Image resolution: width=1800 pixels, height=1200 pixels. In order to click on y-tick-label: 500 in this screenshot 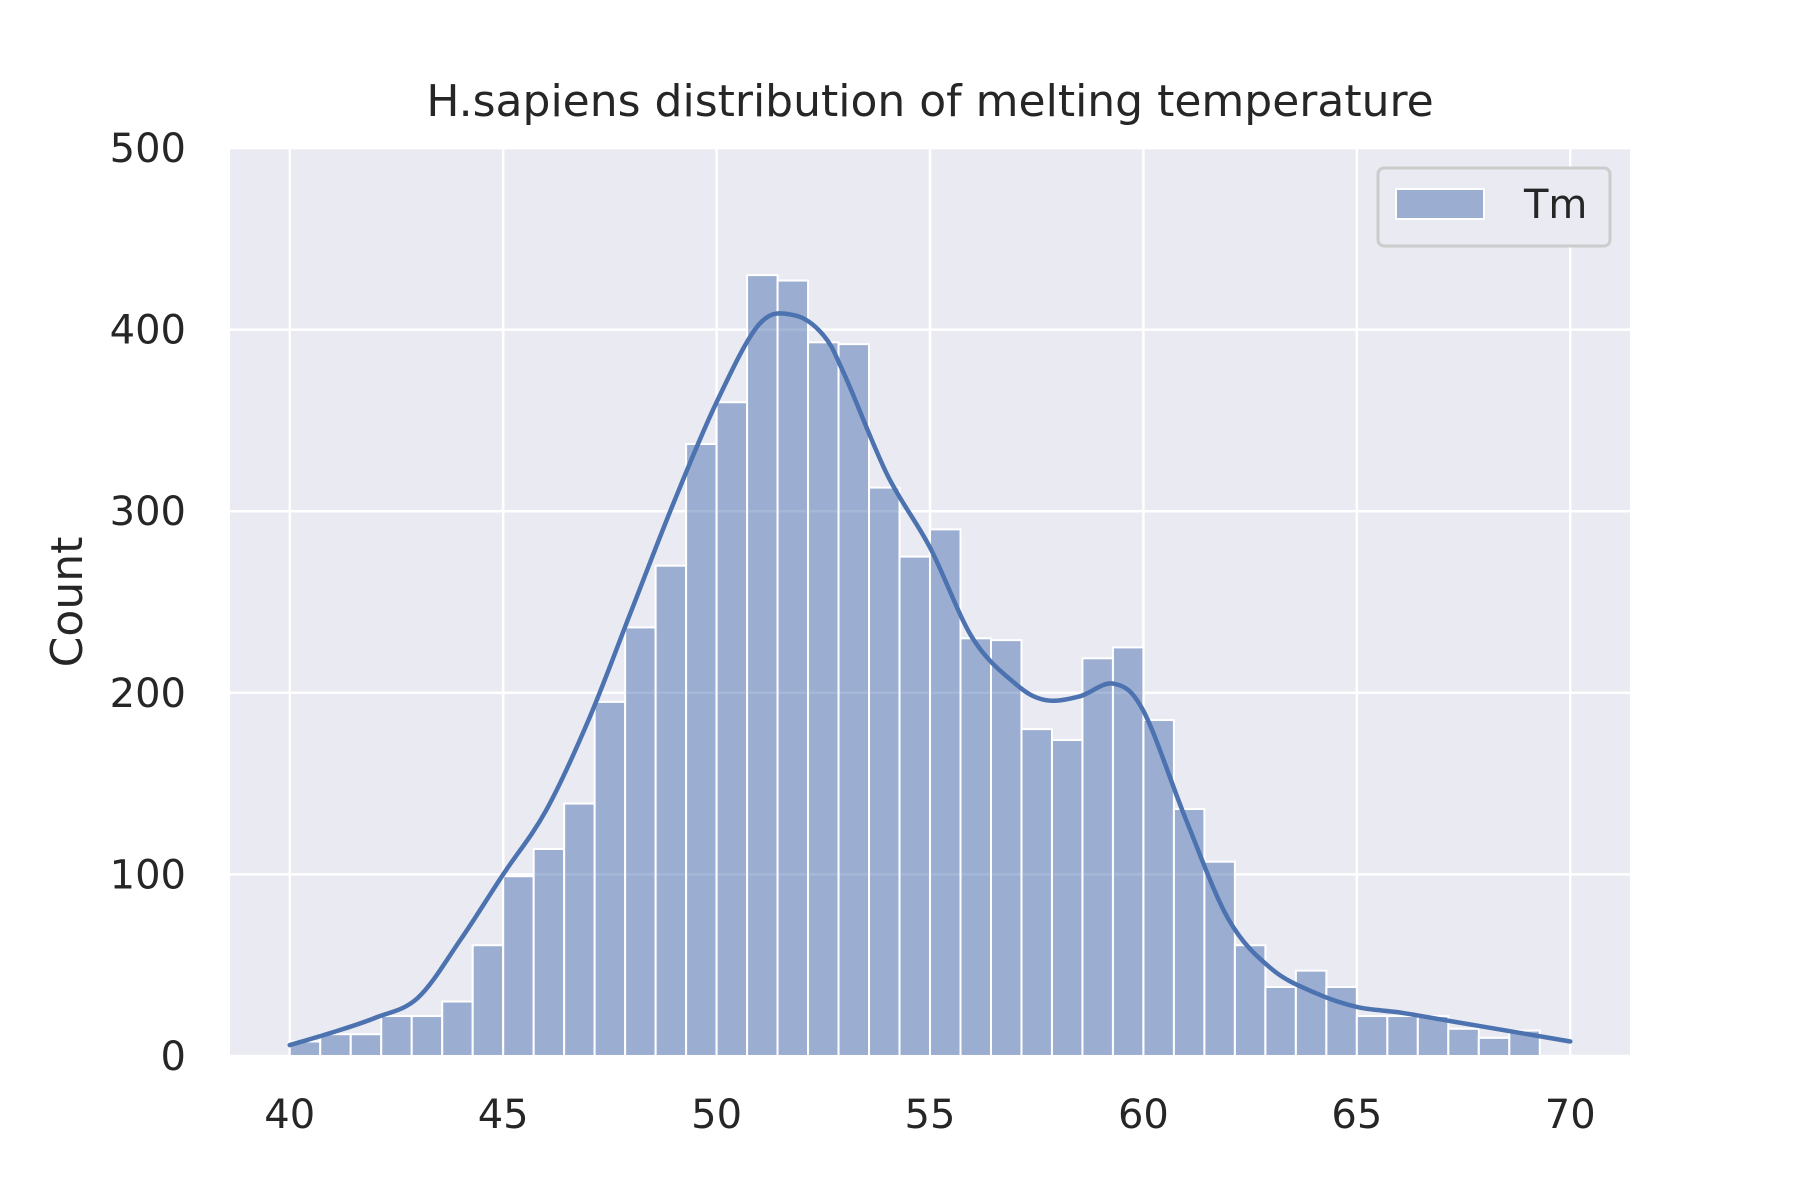, I will do `click(148, 149)`.